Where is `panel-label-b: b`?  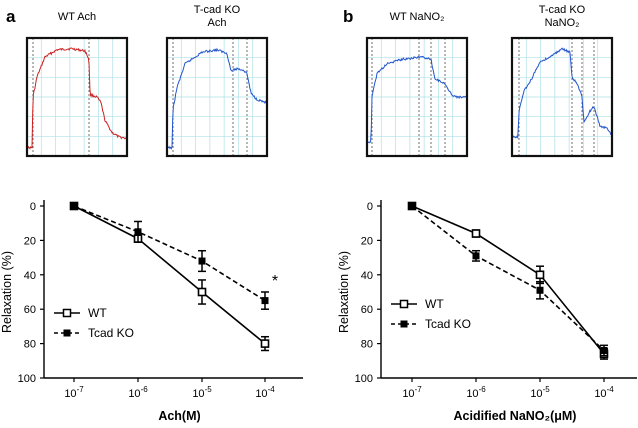
panel-label-b: b is located at coordinates (348, 16).